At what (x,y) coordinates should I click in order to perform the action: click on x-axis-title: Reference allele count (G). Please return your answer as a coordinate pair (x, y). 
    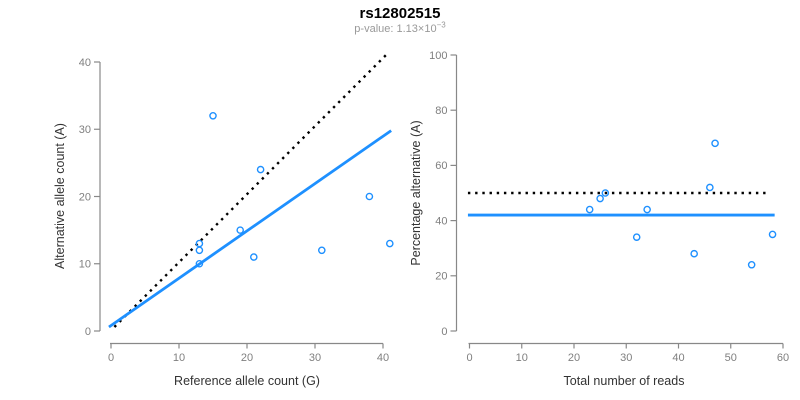
    Looking at the image, I should click on (247, 381).